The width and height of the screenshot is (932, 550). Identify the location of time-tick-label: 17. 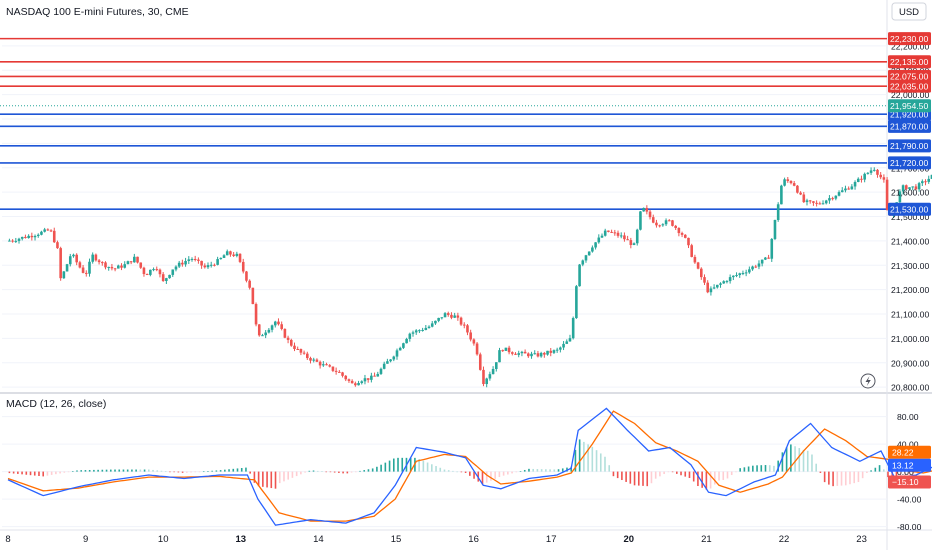
(551, 539).